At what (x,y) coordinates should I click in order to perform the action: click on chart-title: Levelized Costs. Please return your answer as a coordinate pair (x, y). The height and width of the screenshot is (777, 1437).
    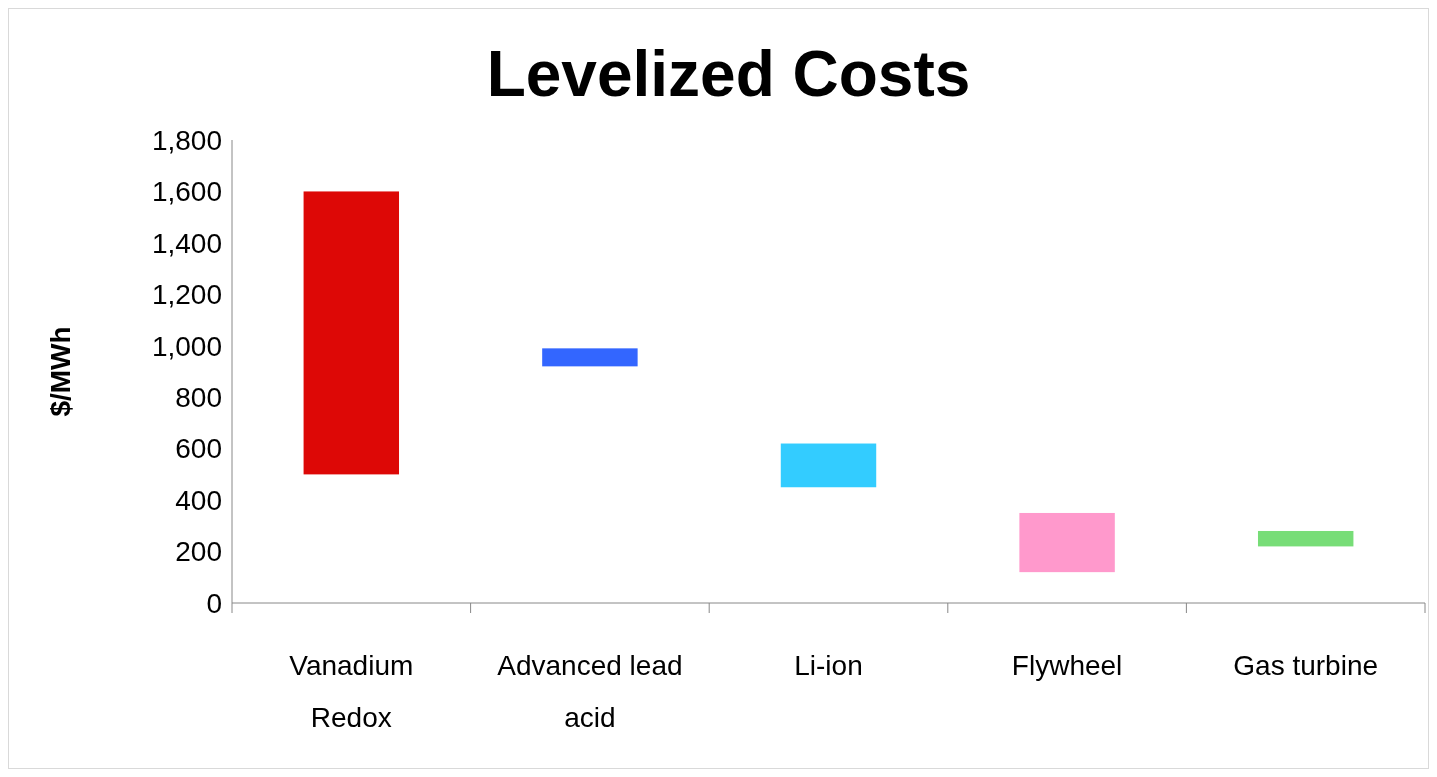
    Looking at the image, I should click on (728, 74).